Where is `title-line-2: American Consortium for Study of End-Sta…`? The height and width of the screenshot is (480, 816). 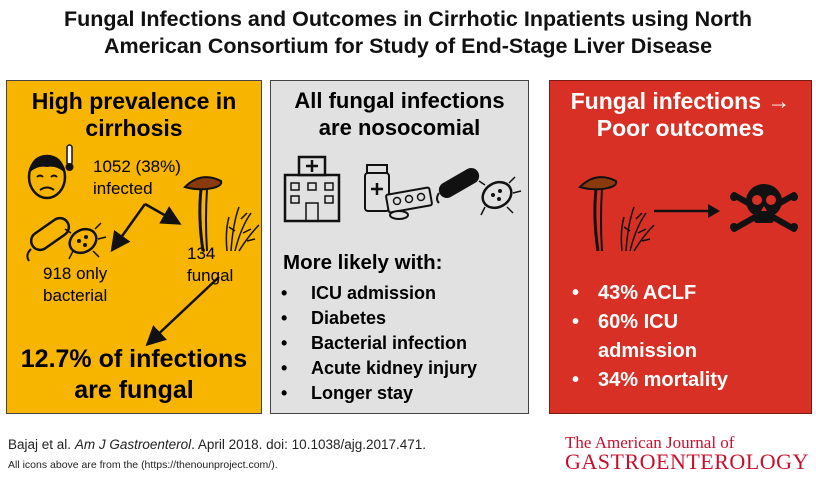 title-line-2: American Consortium for Study of End-Sta… is located at coordinates (408, 46).